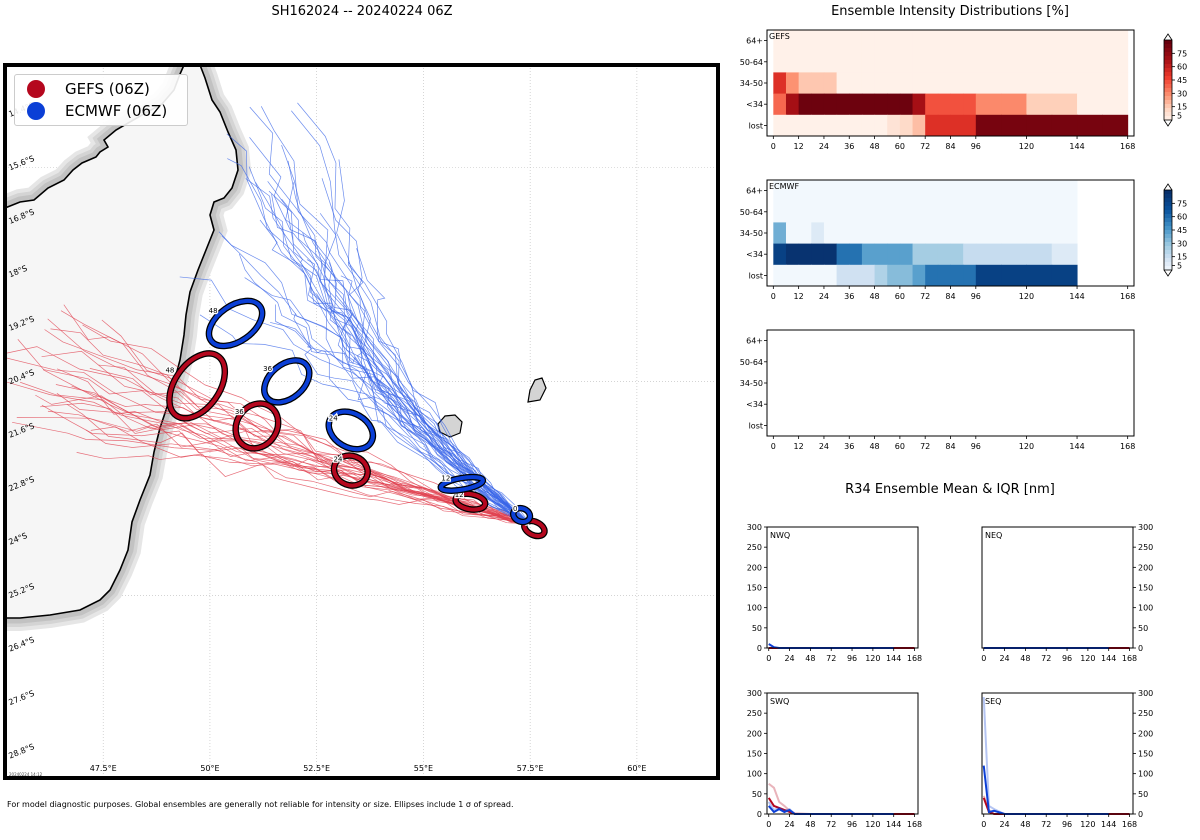 Image resolution: width=1200 pixels, height=840 pixels. I want to click on heat-xtick-label: 12, so click(799, 146).